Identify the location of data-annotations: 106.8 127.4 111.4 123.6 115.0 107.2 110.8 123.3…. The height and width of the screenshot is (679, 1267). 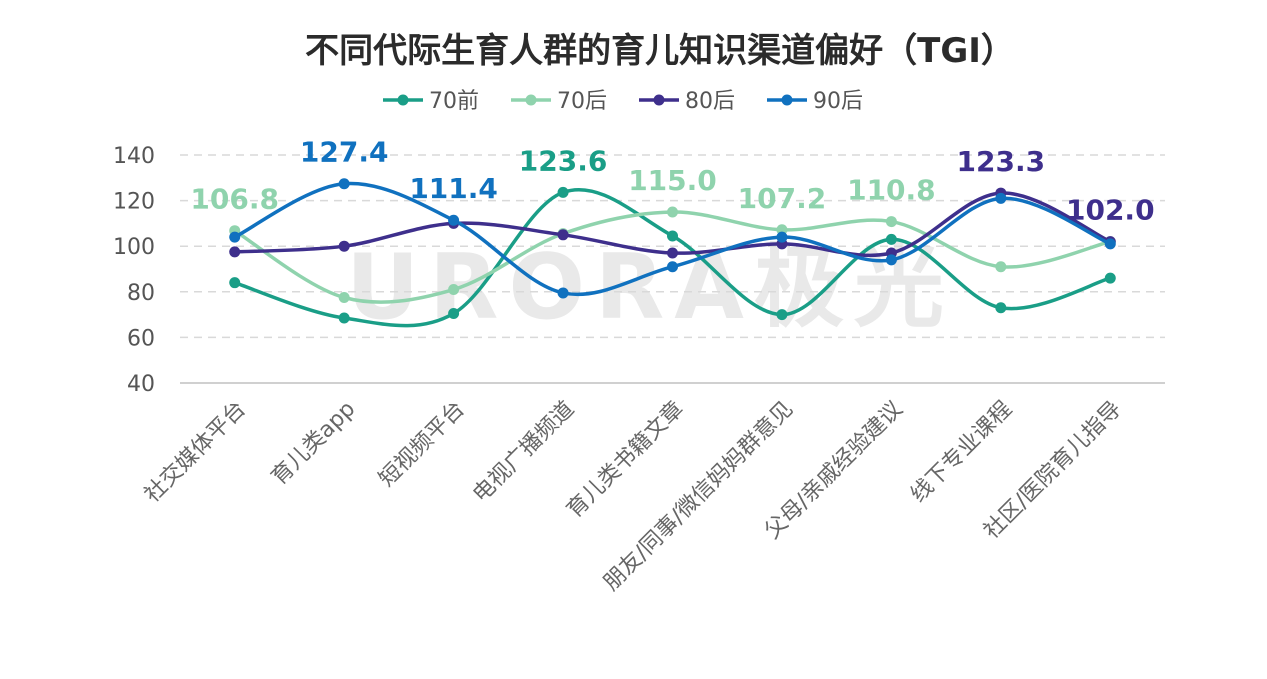
(672, 181).